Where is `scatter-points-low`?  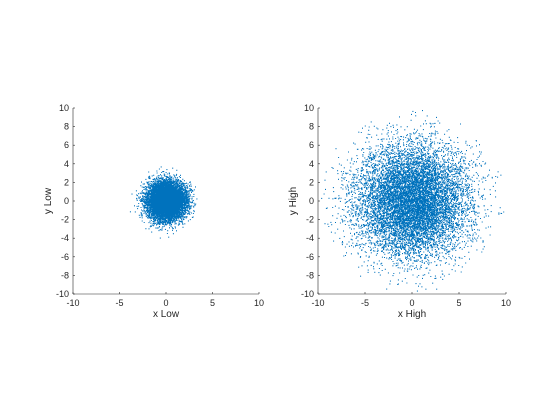
scatter-points-low is located at coordinates (163, 202).